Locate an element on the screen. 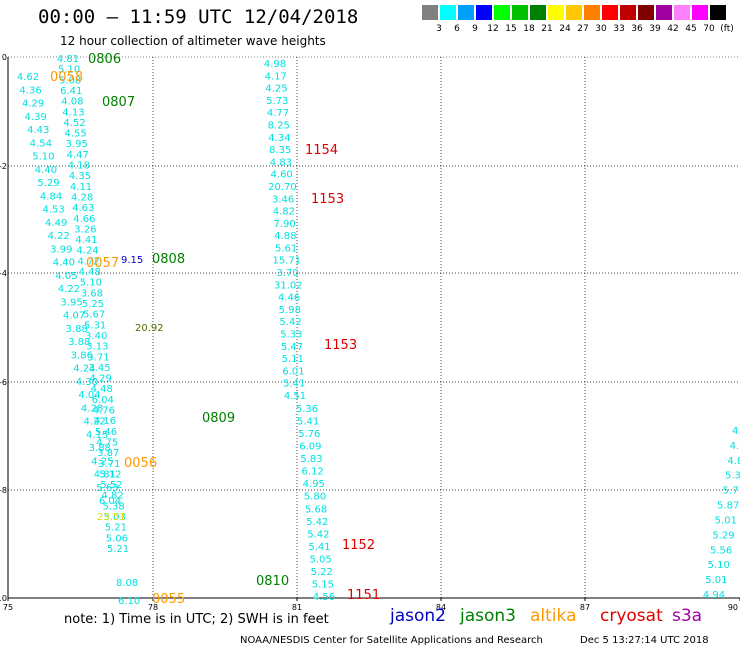 The height and width of the screenshot is (650, 740). wave-height-value: 4.47 is located at coordinates (78, 155).